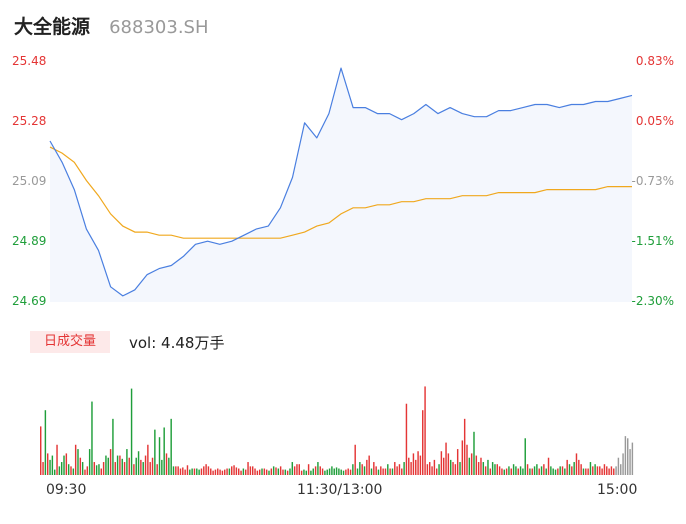  I want to click on change-tick-label: -2.30%, so click(652, 301).